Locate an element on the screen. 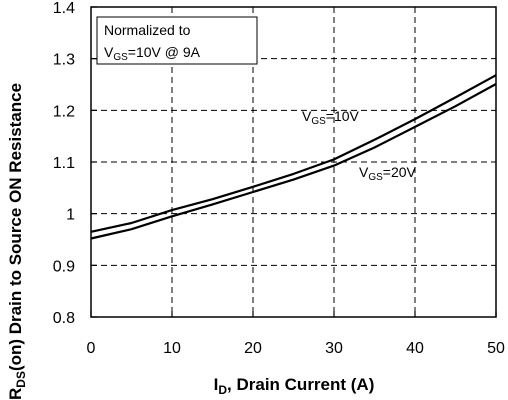 This screenshot has width=508, height=400. y-tick-label: 1.1 is located at coordinates (64, 163).